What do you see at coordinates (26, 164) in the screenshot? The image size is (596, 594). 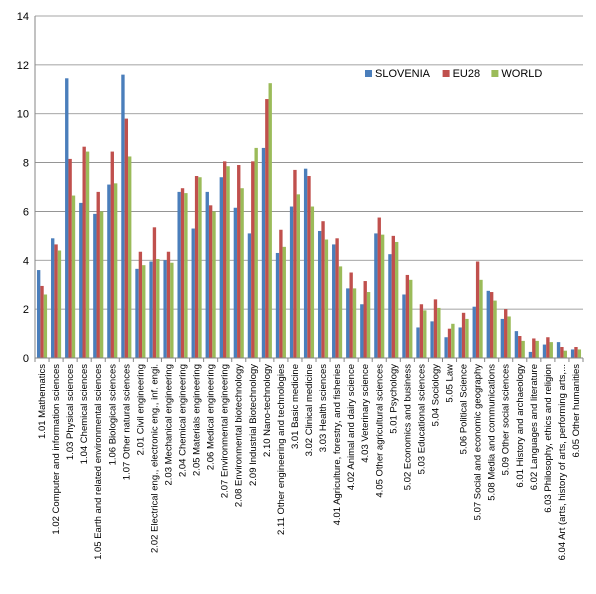 I see `y-tick-label: 8` at bounding box center [26, 164].